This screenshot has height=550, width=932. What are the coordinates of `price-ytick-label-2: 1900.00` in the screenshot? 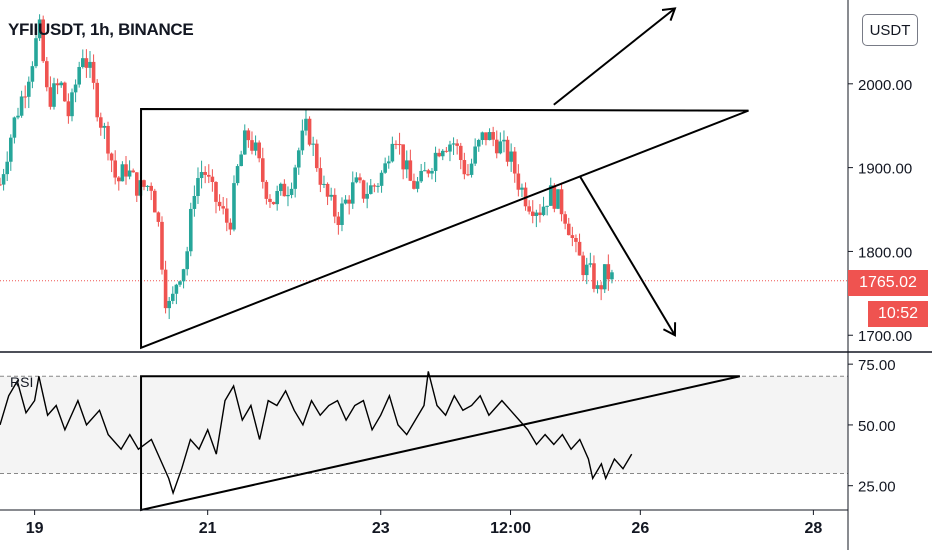 It's located at (885, 169).